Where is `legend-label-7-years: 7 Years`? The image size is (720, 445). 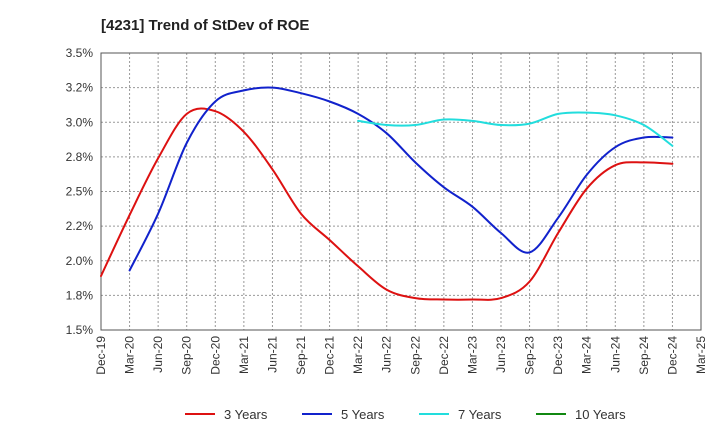 legend-label-7-years: 7 Years is located at coordinates (480, 414).